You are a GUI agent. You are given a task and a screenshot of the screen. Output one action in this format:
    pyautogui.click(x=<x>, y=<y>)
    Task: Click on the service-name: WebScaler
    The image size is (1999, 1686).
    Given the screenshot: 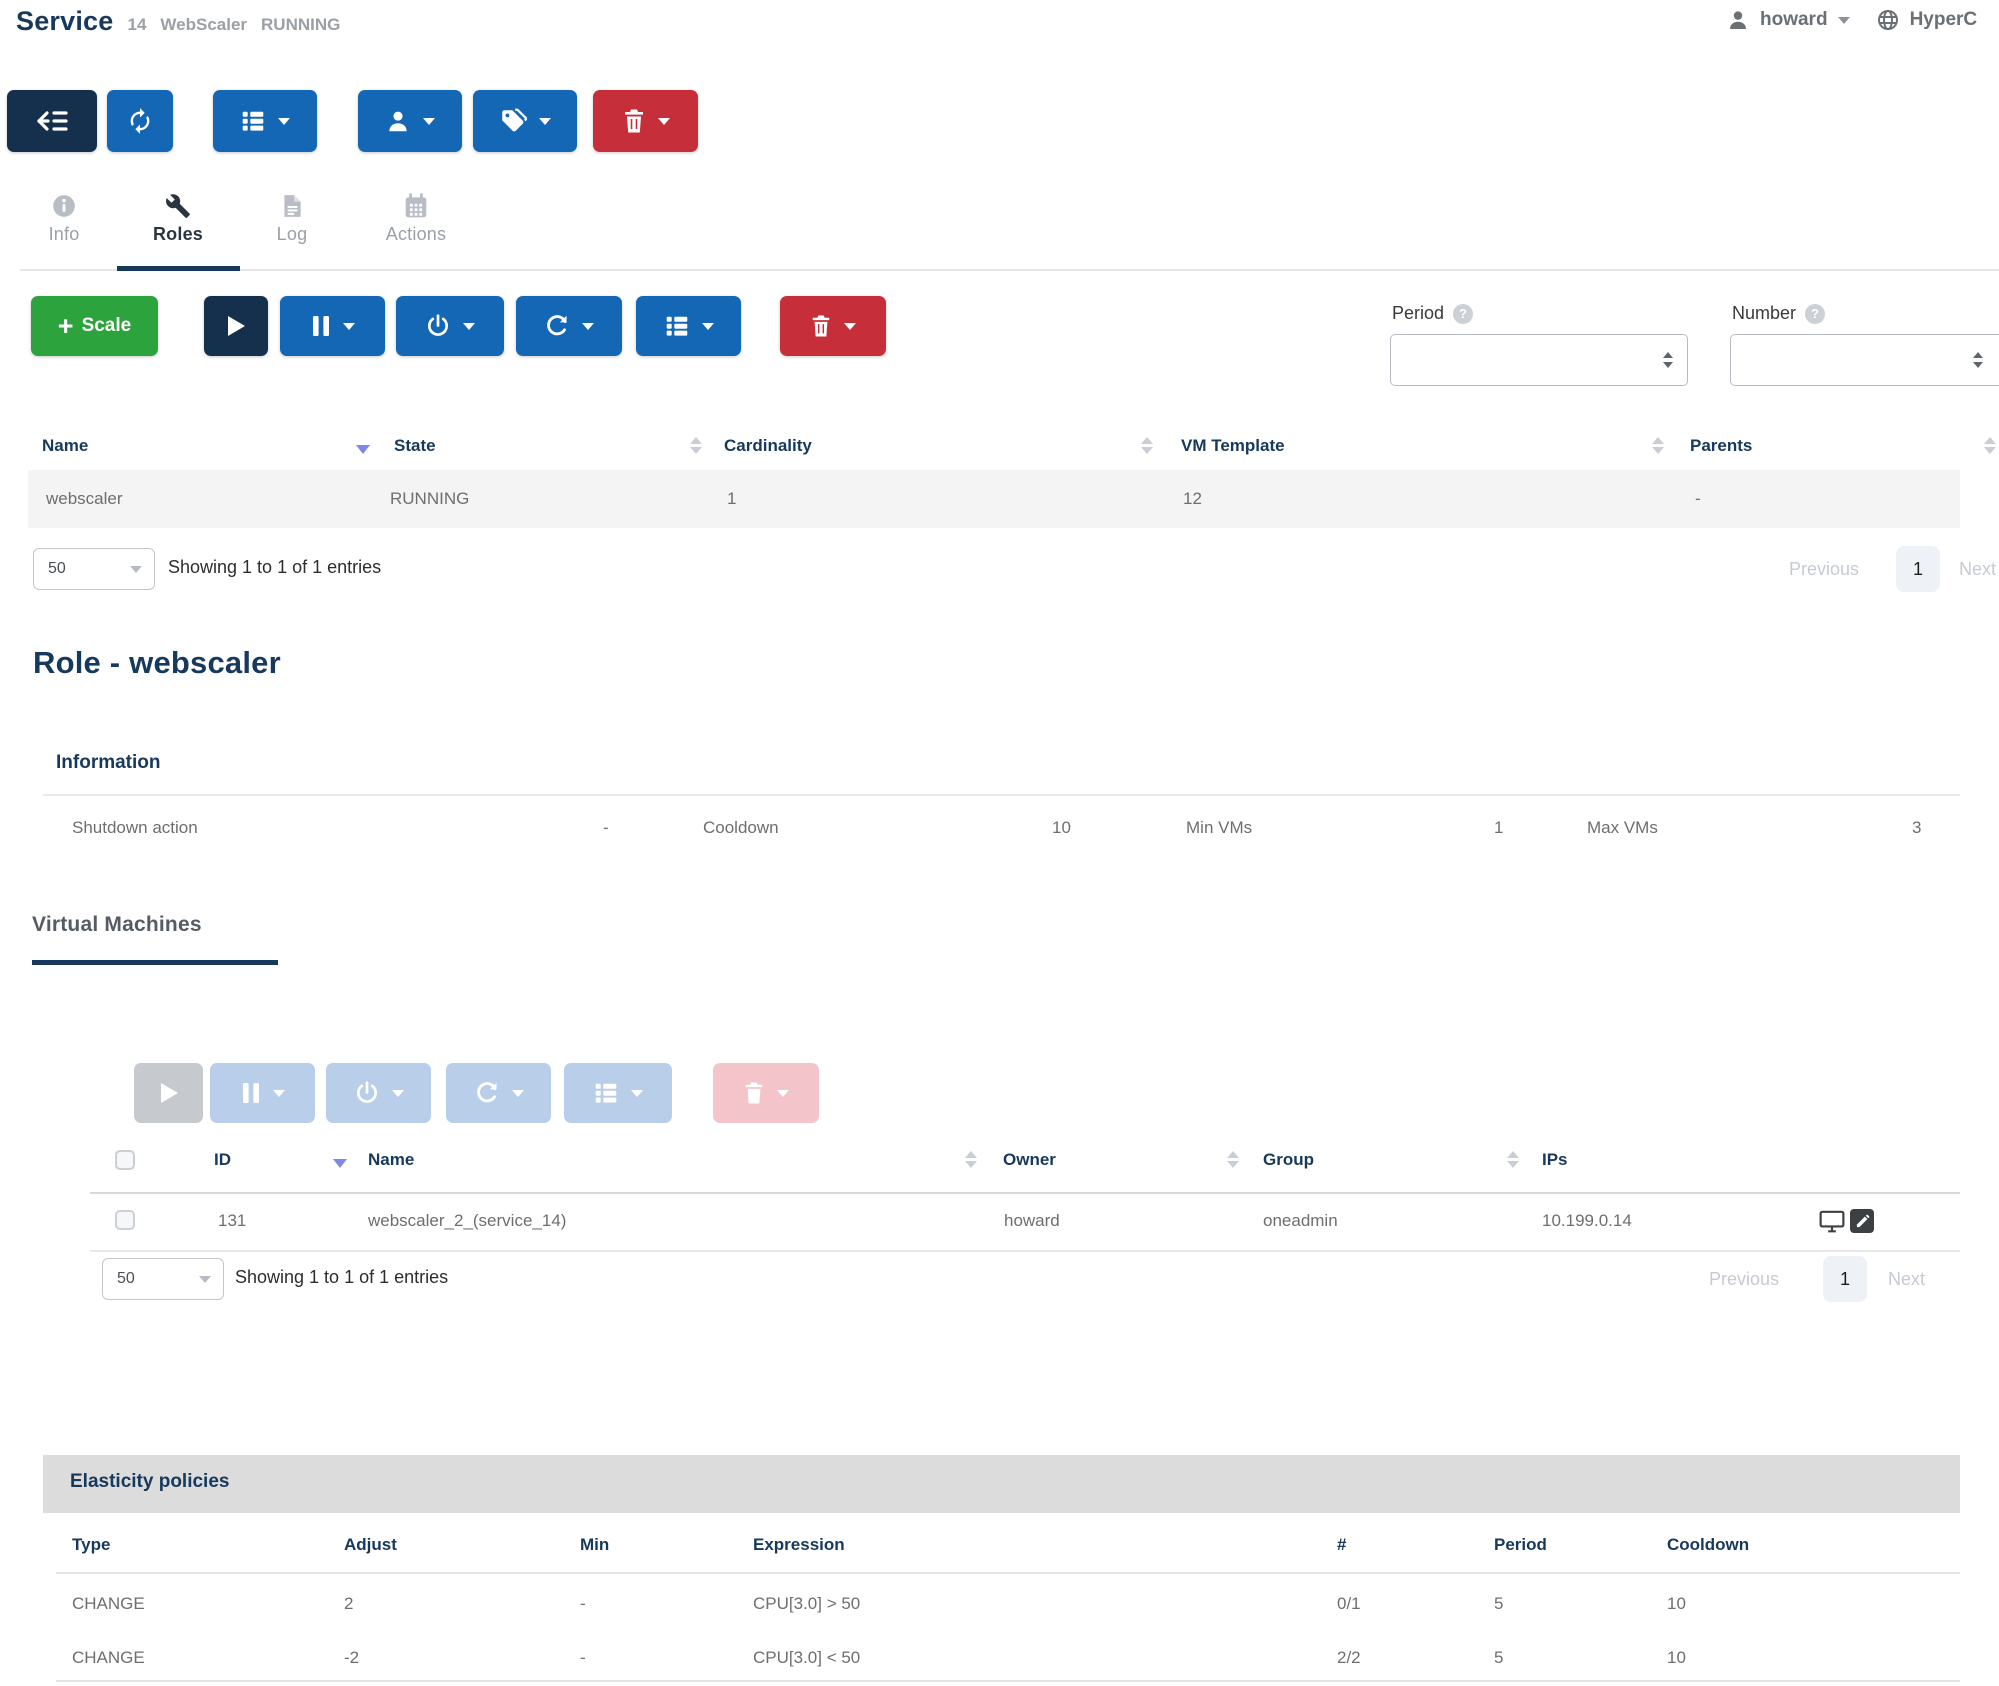 What is the action you would take?
    pyautogui.click(x=204, y=24)
    